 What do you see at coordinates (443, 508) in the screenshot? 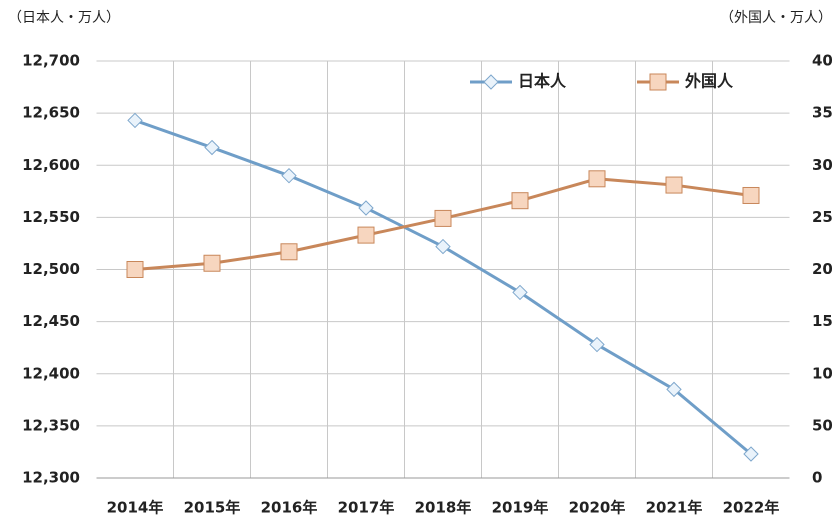
I see `x-tick-label: 2018年` at bounding box center [443, 508].